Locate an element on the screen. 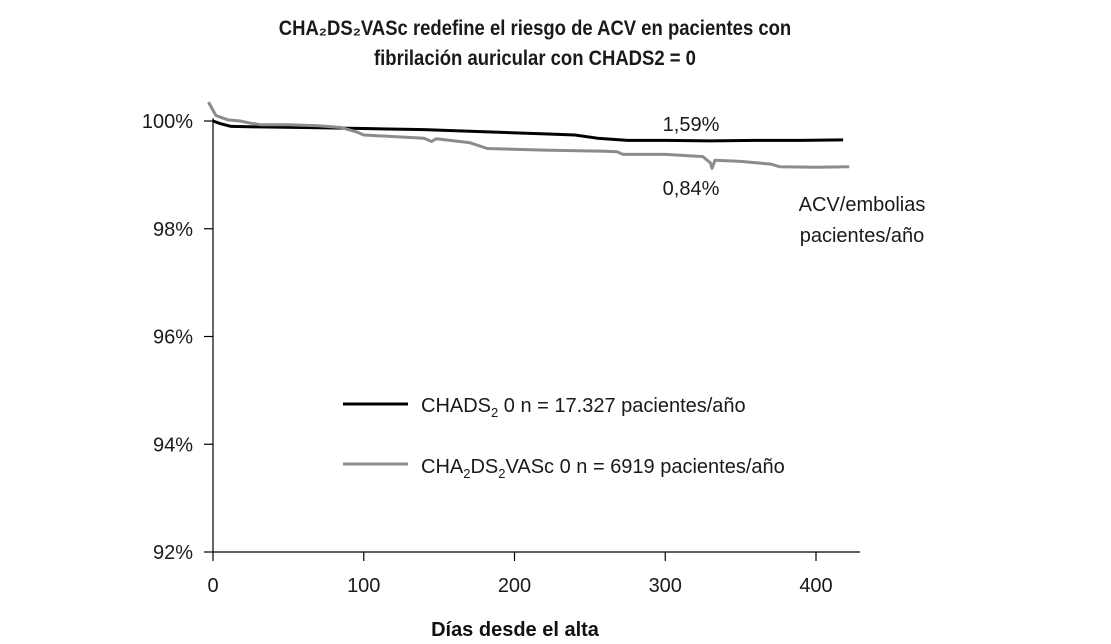 The width and height of the screenshot is (1111, 644). annotation-line-1: ACV/embolias is located at coordinates (862, 205).